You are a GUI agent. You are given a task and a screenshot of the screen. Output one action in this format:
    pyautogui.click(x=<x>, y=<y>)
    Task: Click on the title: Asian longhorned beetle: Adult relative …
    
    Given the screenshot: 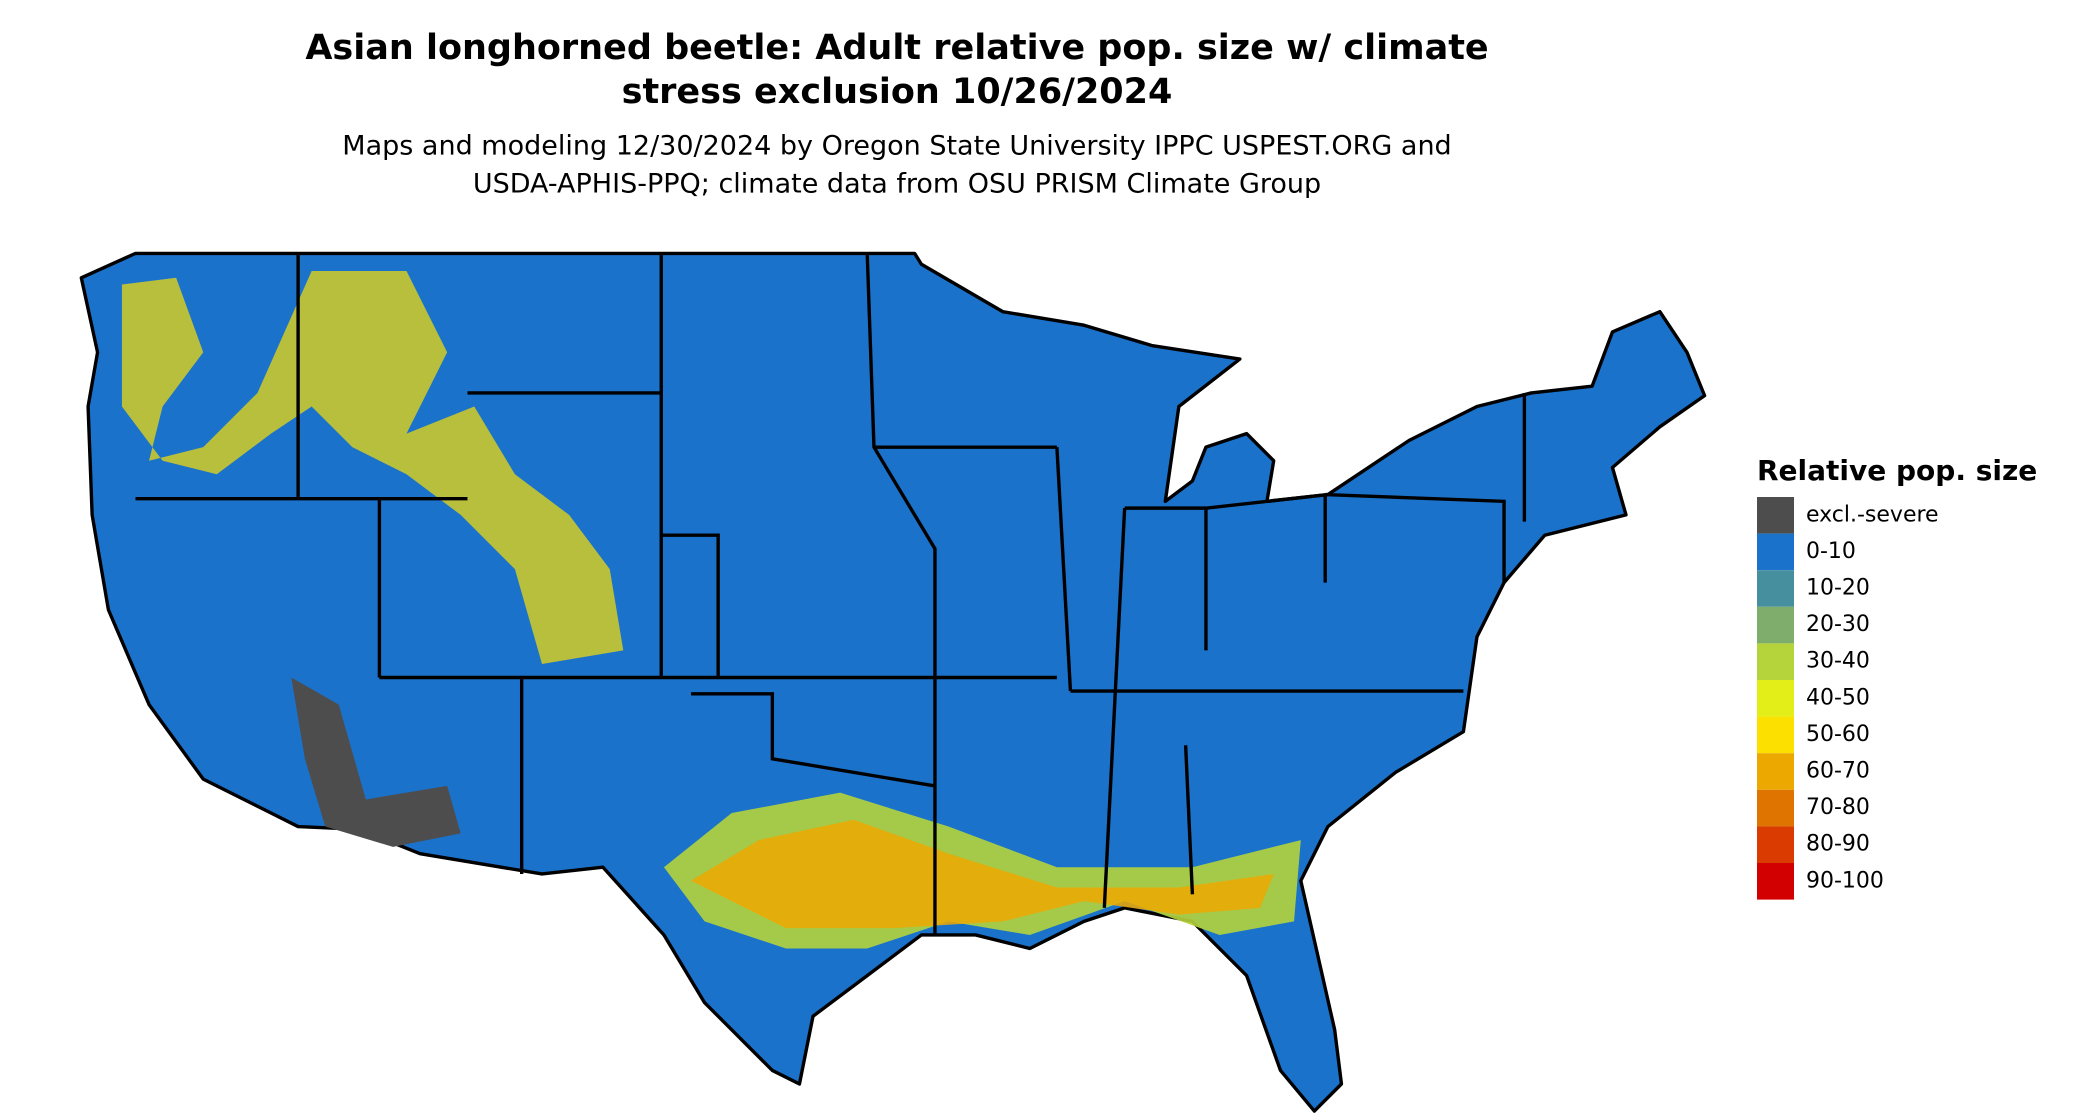 What is the action you would take?
    pyautogui.click(x=896, y=48)
    